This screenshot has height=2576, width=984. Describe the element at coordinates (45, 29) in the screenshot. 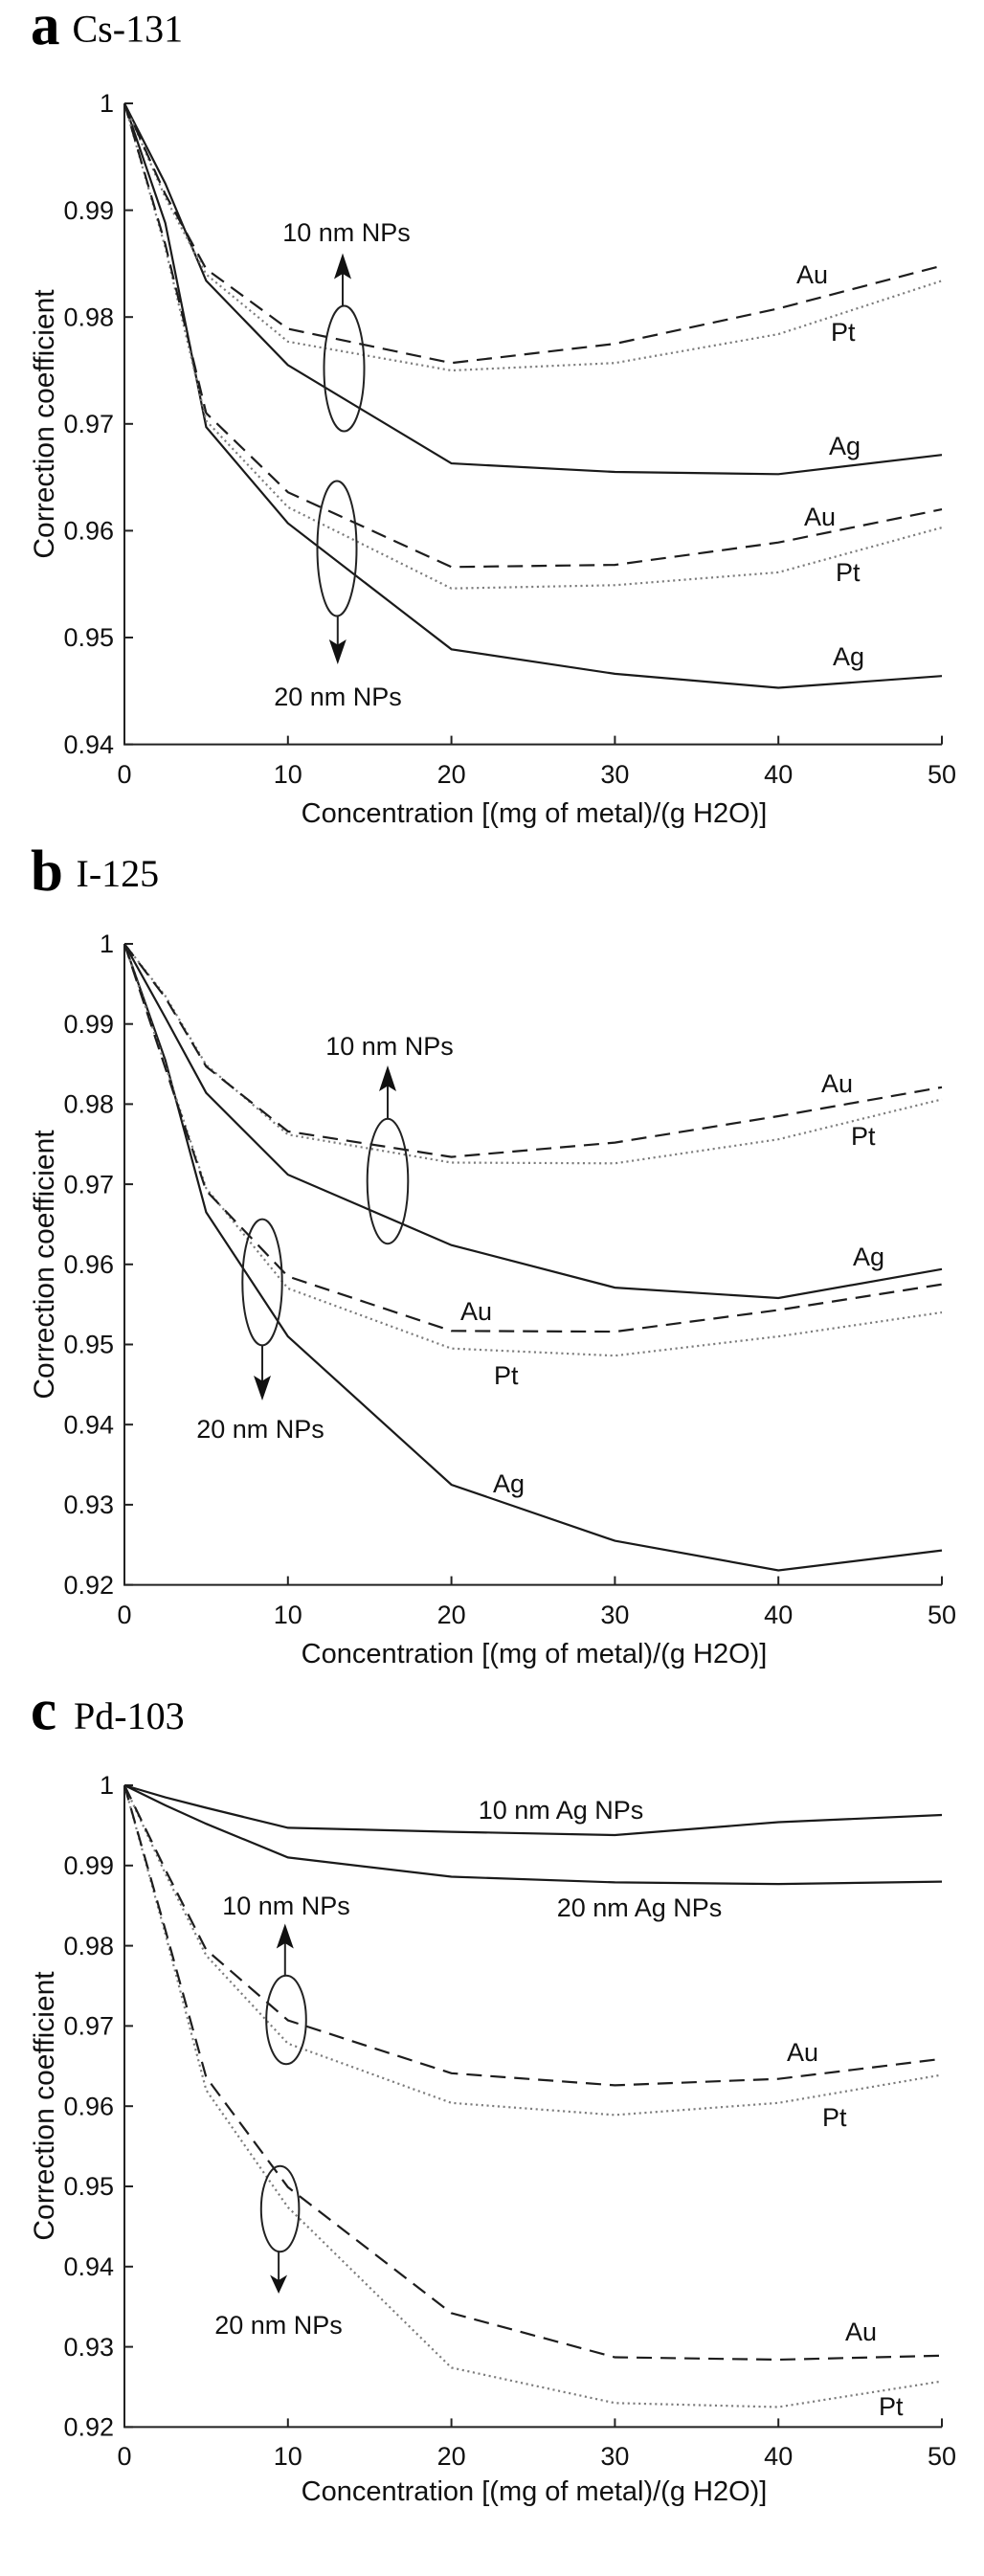

I see `svg-text: a` at that location.